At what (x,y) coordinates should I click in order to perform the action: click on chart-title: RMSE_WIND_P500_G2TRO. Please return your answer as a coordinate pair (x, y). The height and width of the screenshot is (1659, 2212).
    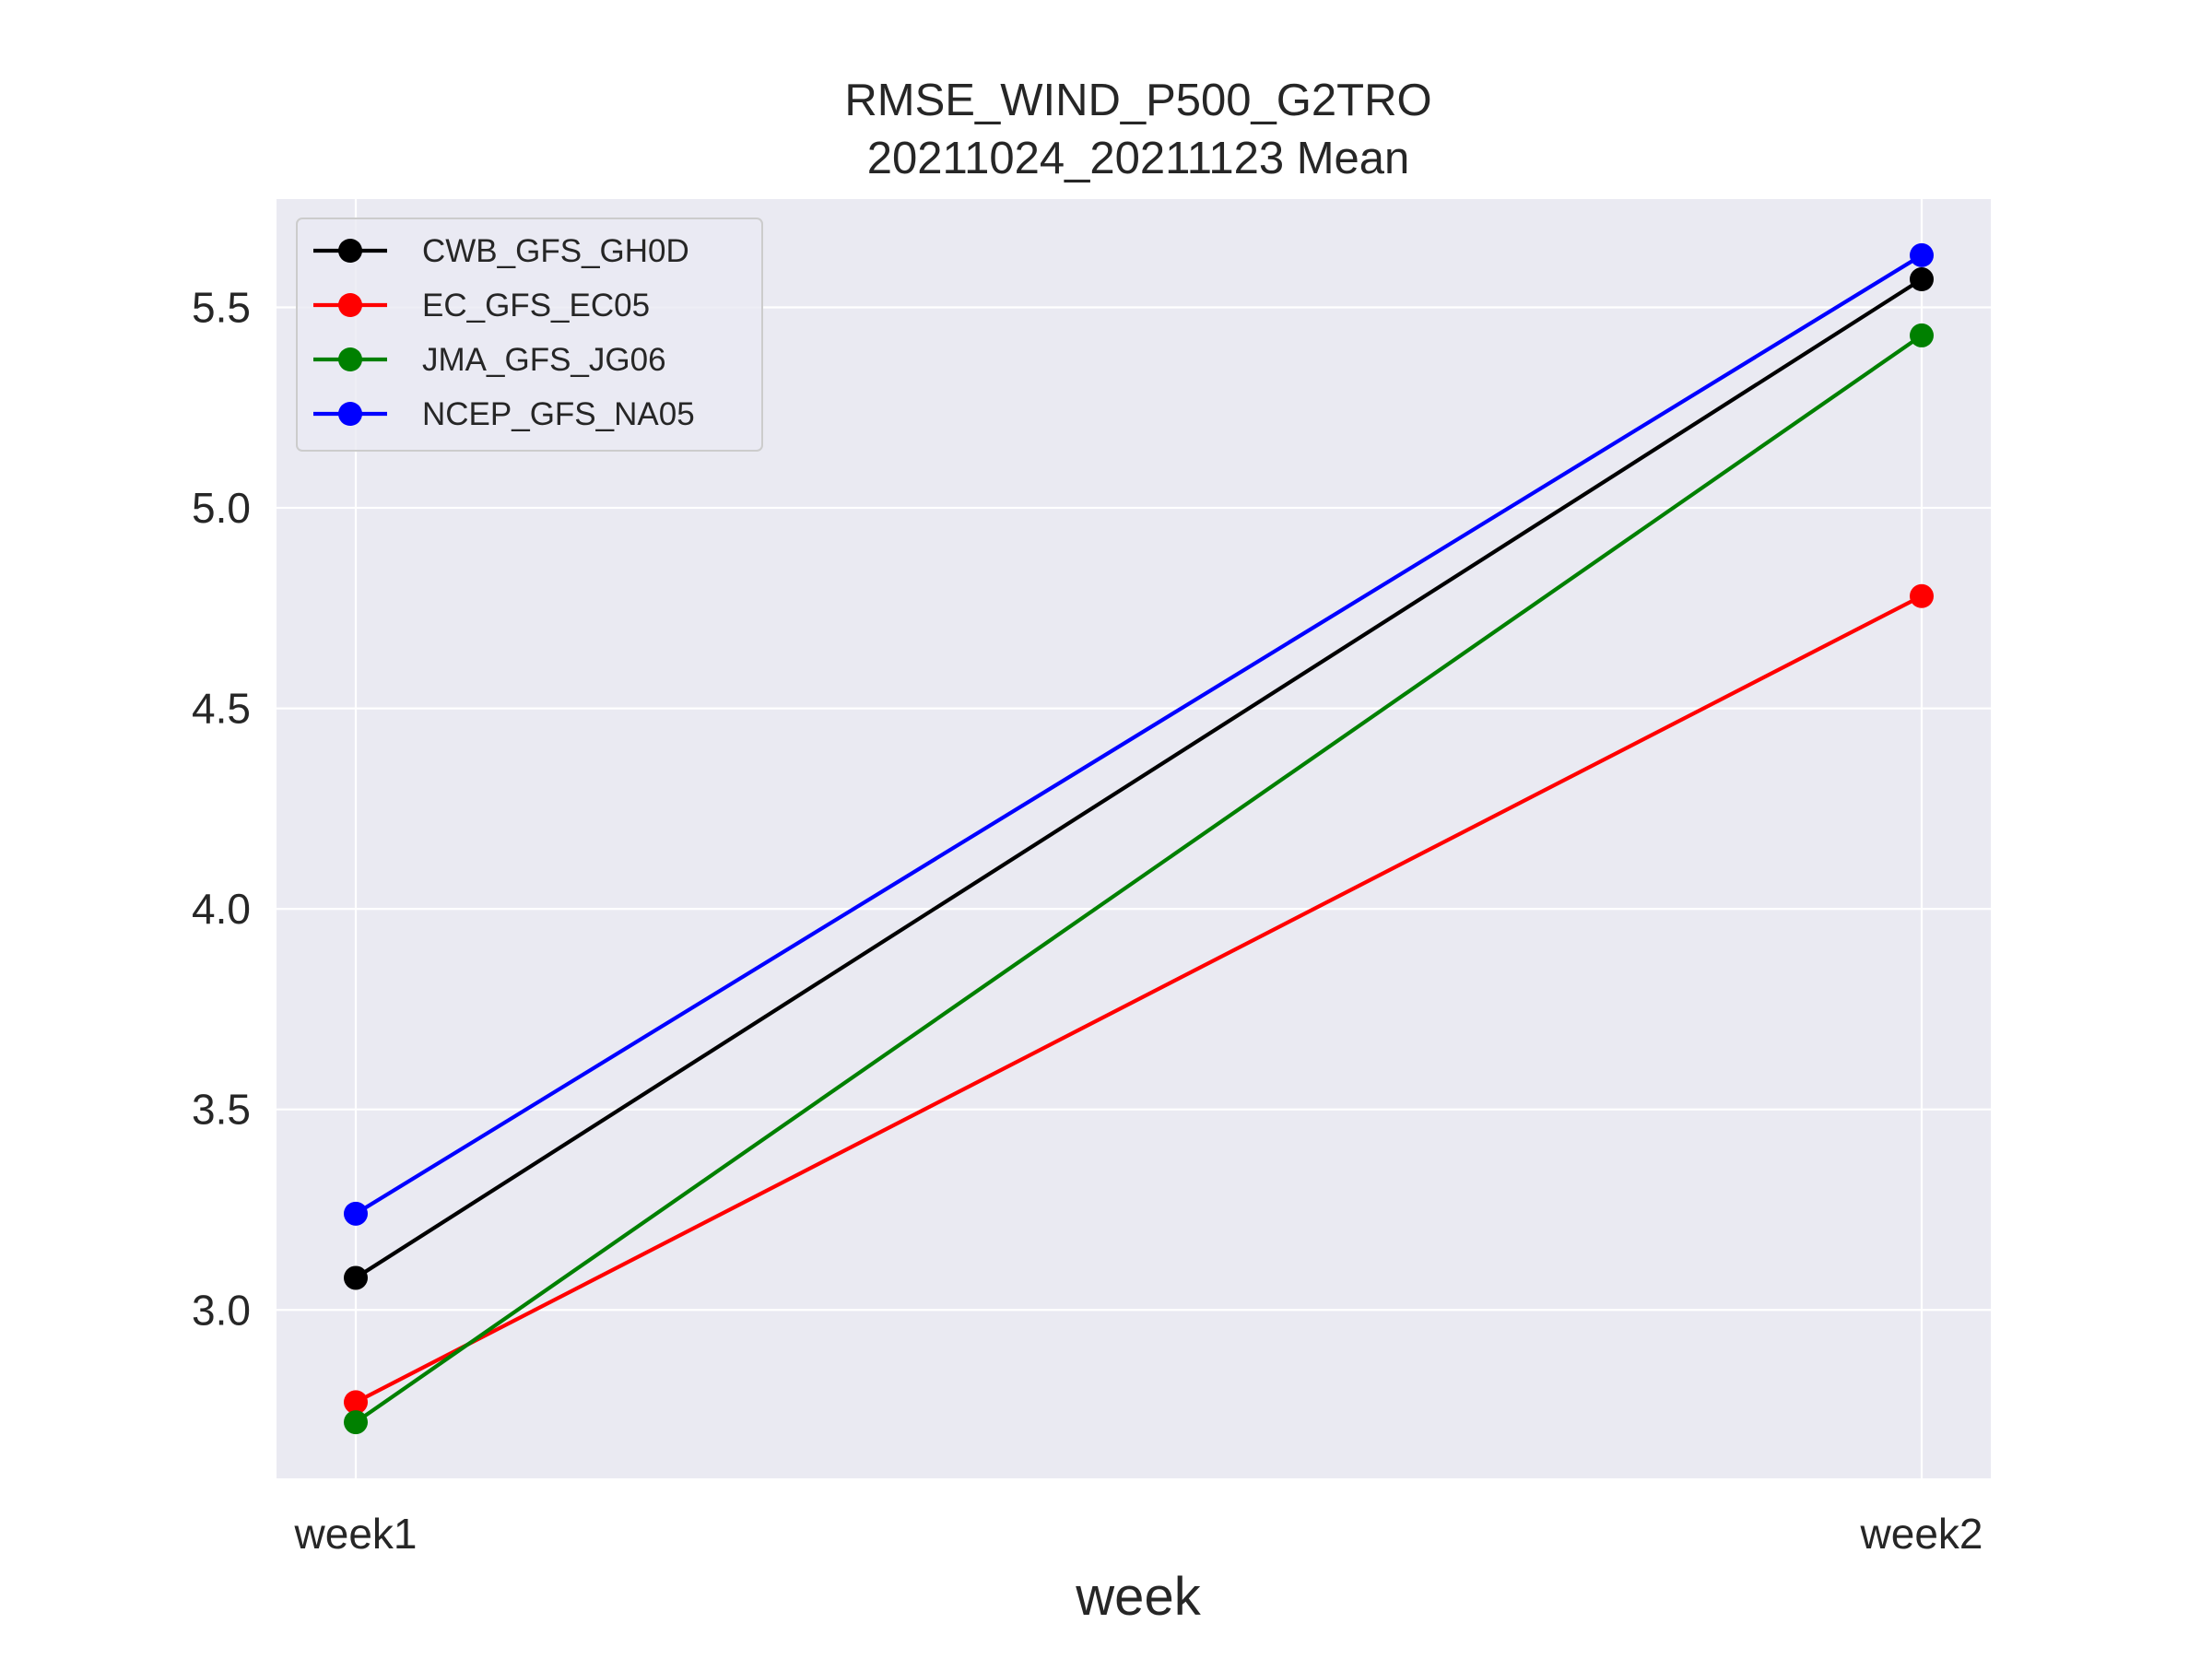
    Looking at the image, I should click on (1137, 100).